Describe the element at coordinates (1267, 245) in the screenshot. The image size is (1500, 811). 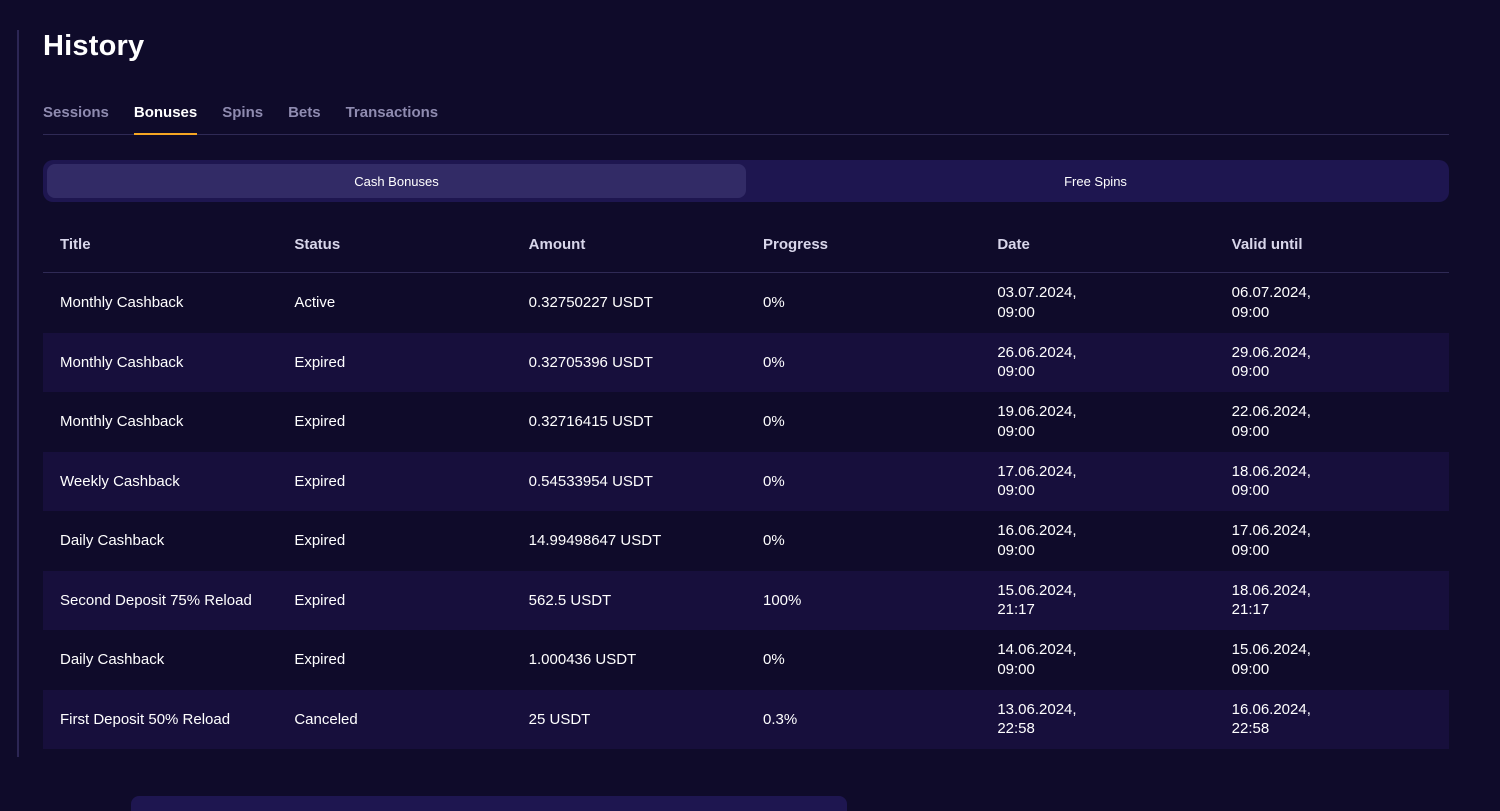
I see `header-valid-until: Valid until` at that location.